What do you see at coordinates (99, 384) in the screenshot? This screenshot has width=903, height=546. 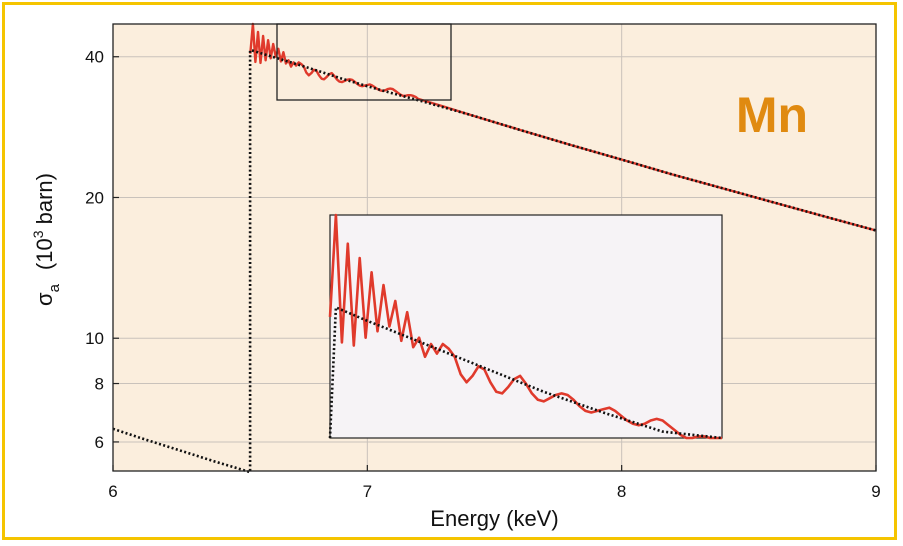 I see `y-tick-label: 8` at bounding box center [99, 384].